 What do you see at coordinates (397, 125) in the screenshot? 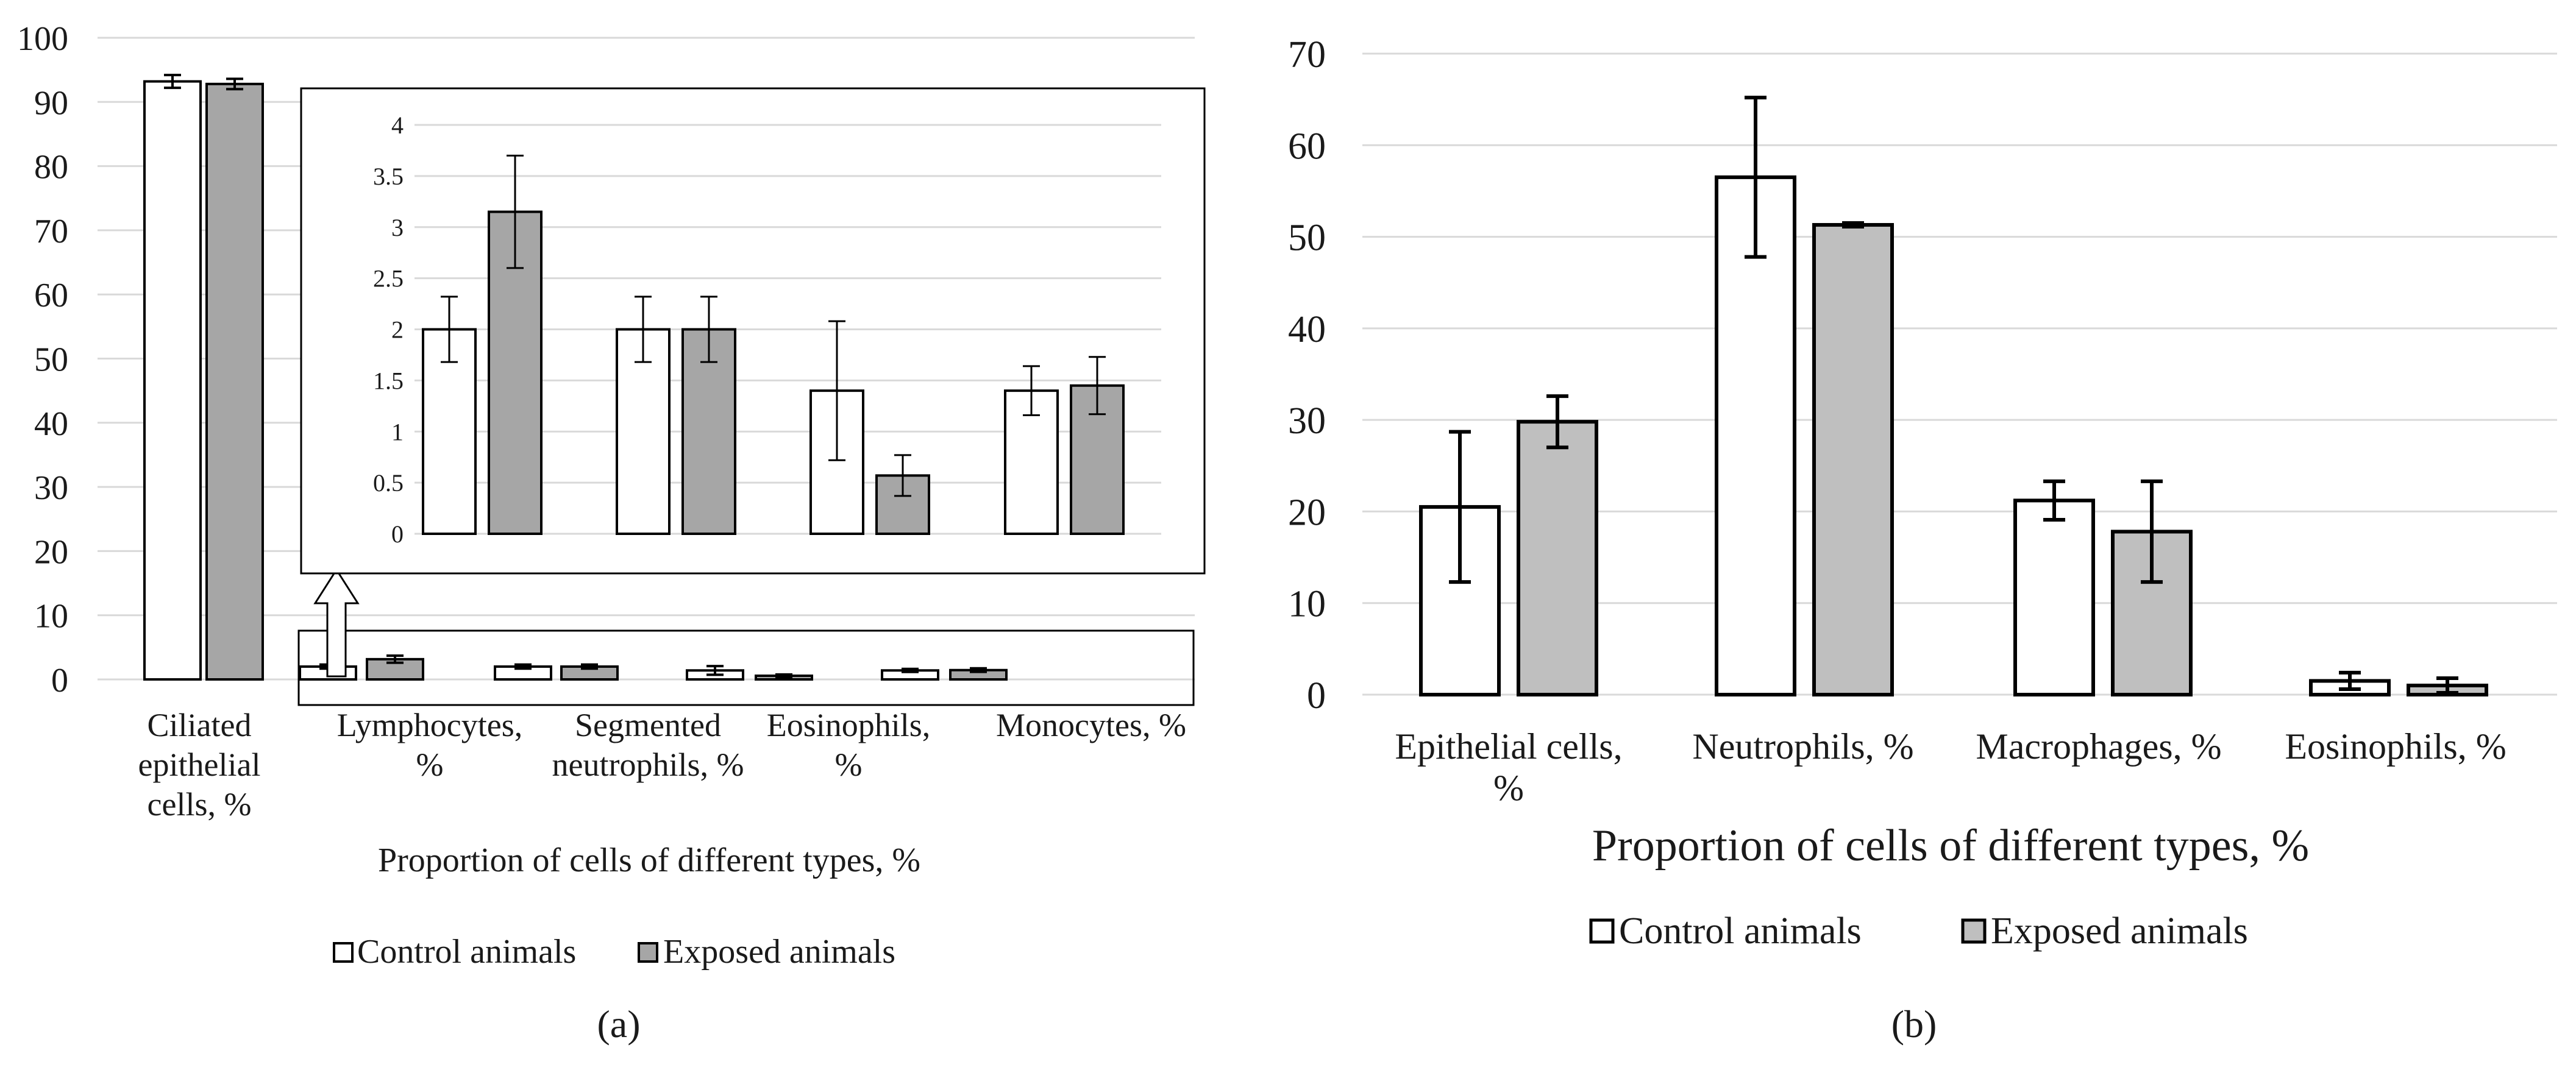
I see `inset-y-tick-8: 4` at bounding box center [397, 125].